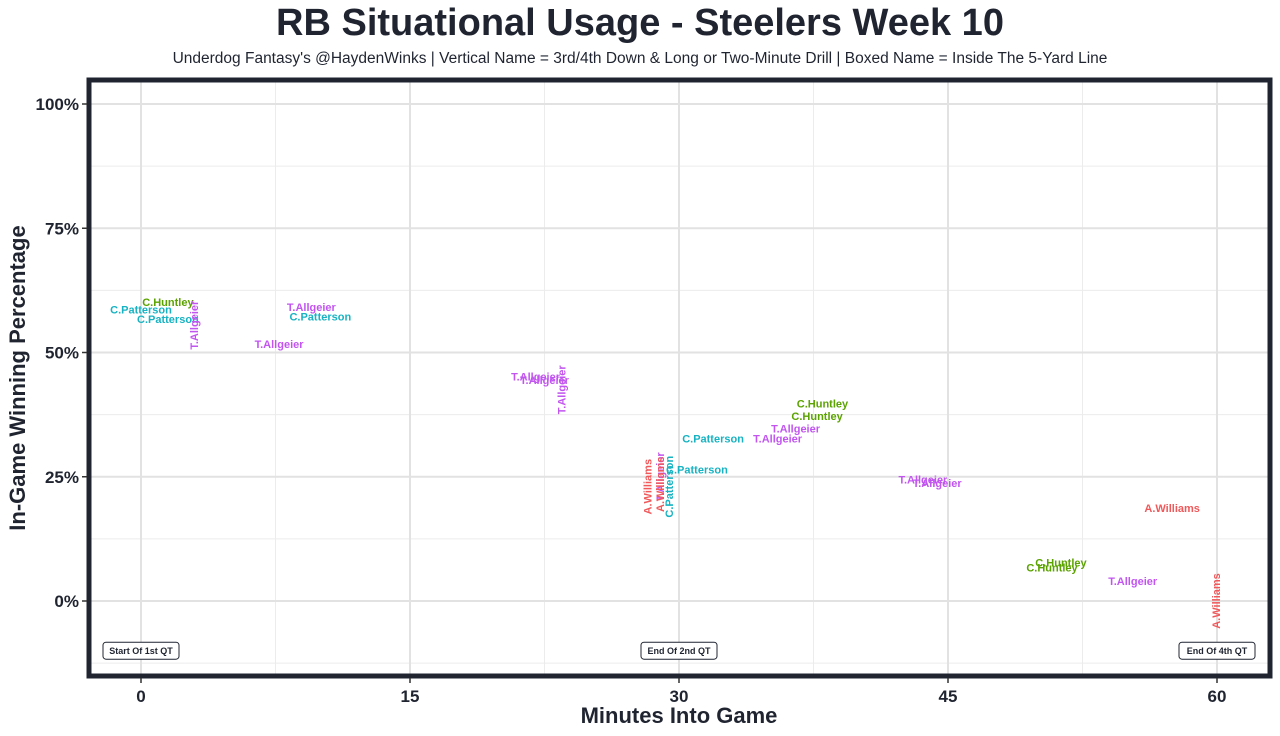 Image resolution: width=1280 pixels, height=736 pixels. I want to click on quarter-annotation: End Of 4th QT, so click(1217, 650).